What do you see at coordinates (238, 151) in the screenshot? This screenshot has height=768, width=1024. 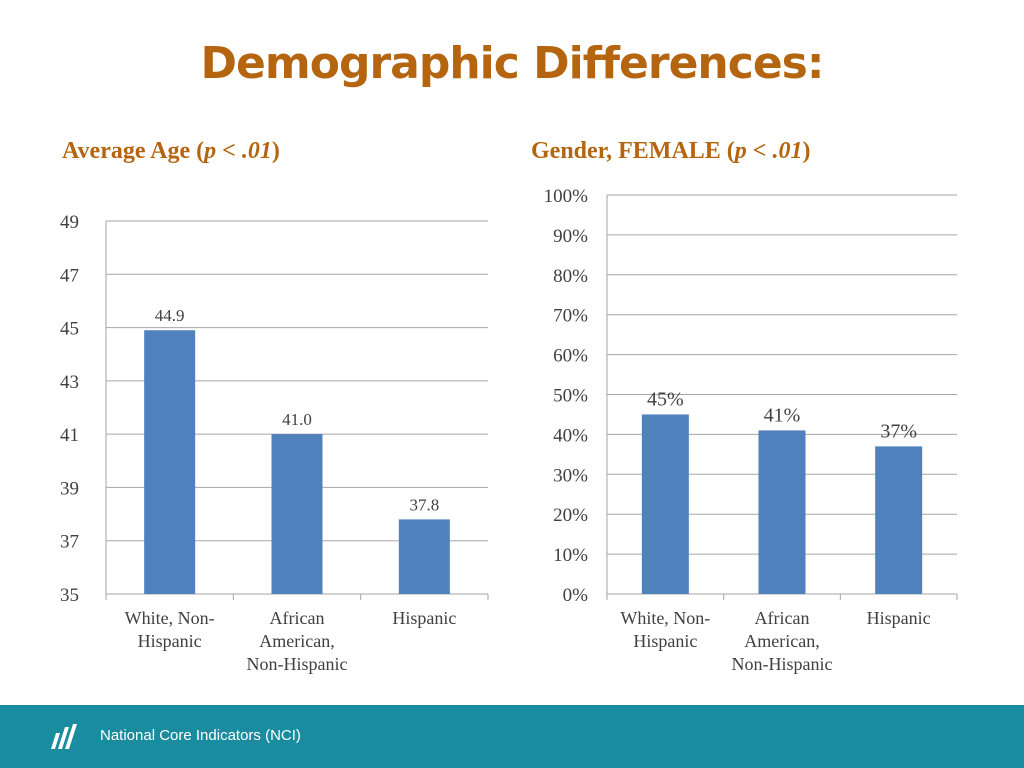 I see `age-heading-pvalue: p < .01` at bounding box center [238, 151].